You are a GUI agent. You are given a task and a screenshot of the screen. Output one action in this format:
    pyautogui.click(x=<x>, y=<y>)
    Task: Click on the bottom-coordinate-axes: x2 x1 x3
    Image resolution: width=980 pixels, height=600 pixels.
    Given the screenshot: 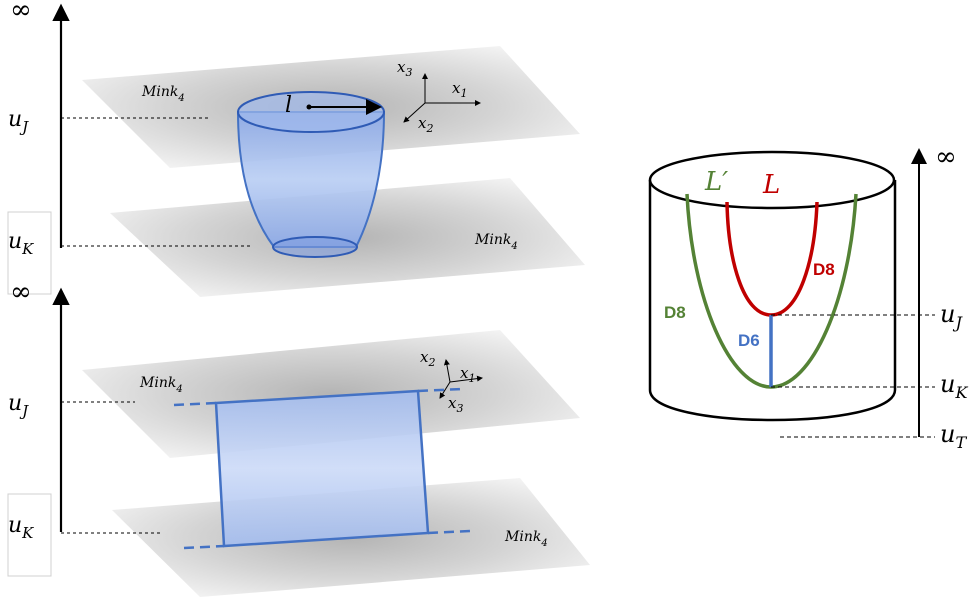 What is the action you would take?
    pyautogui.click(x=451, y=381)
    